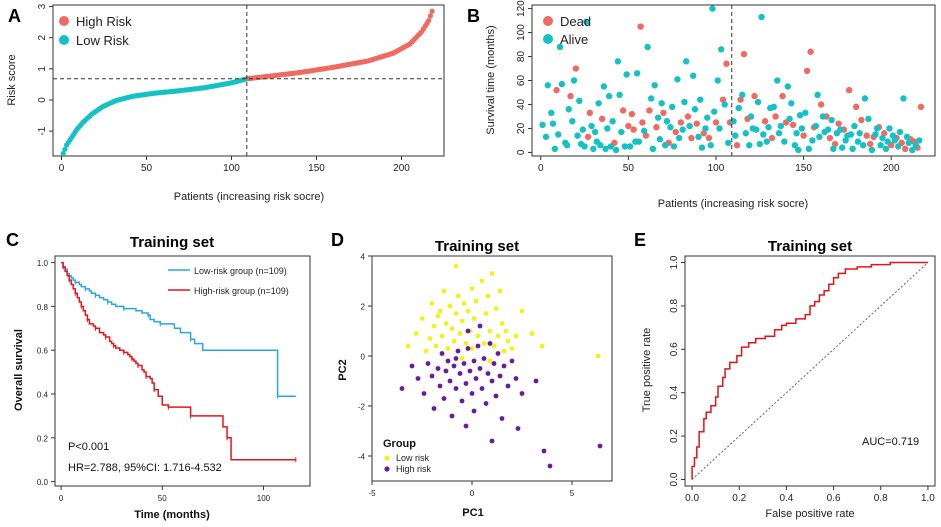  I want to click on panel-d-legend-title: Group, so click(399, 444).